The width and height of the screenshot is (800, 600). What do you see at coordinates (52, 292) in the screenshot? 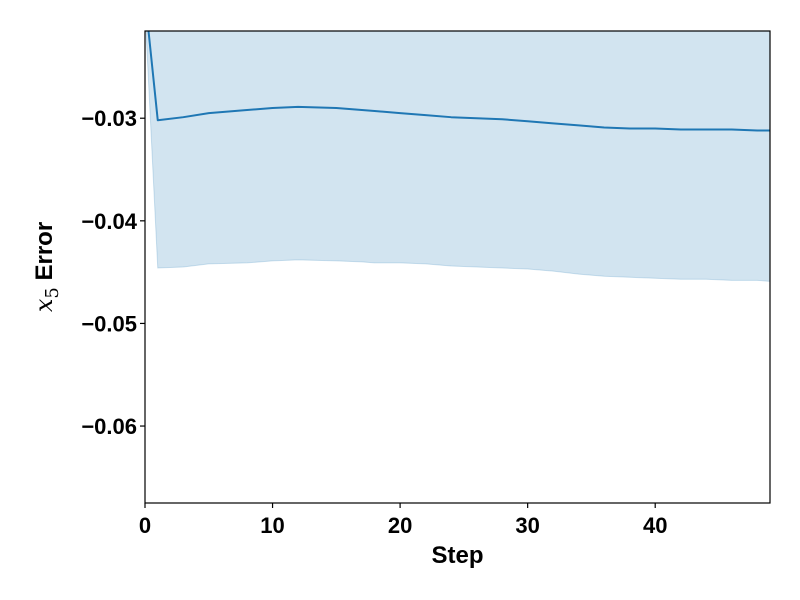
I see `y-axis-label-subscript: 5` at bounding box center [52, 292].